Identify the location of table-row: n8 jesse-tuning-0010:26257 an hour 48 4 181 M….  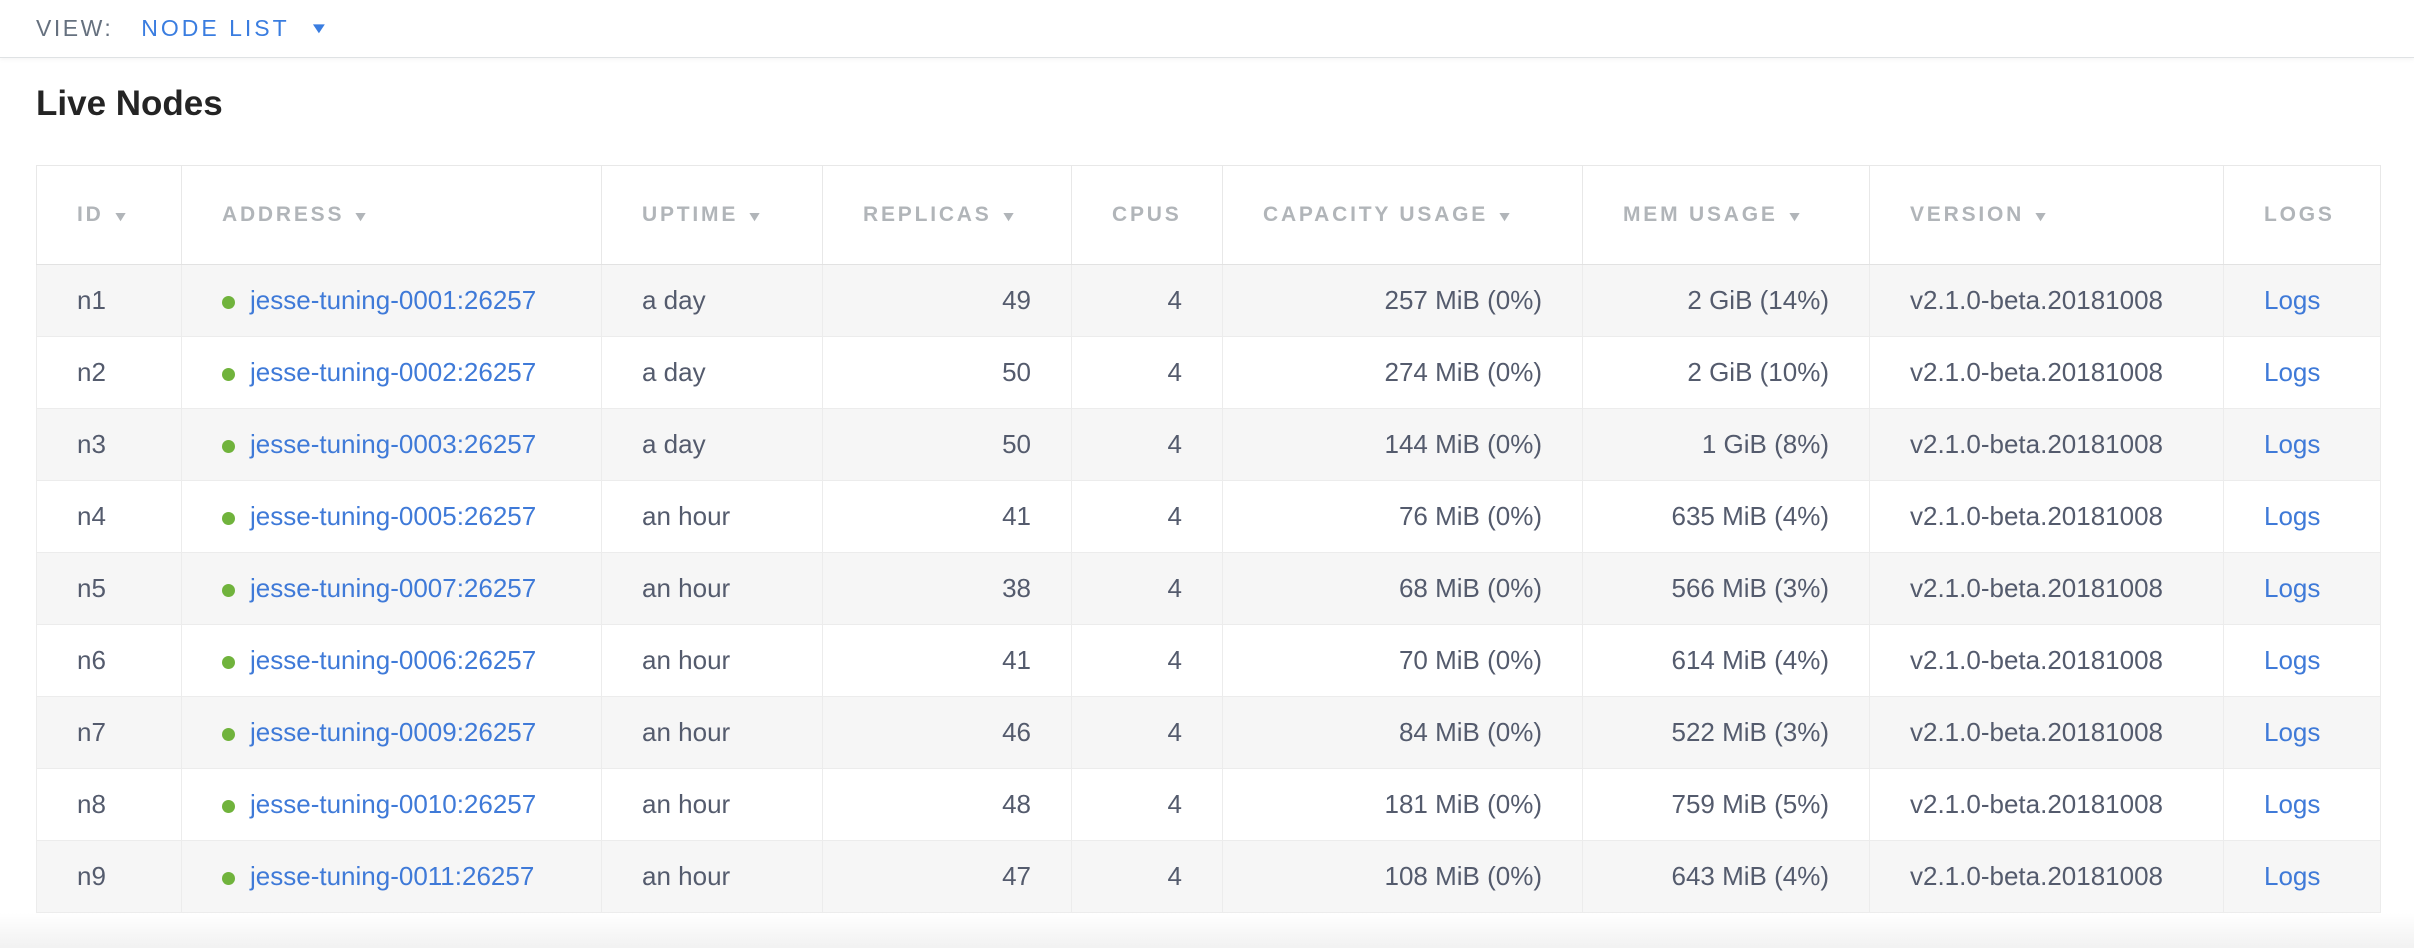
(1208, 804).